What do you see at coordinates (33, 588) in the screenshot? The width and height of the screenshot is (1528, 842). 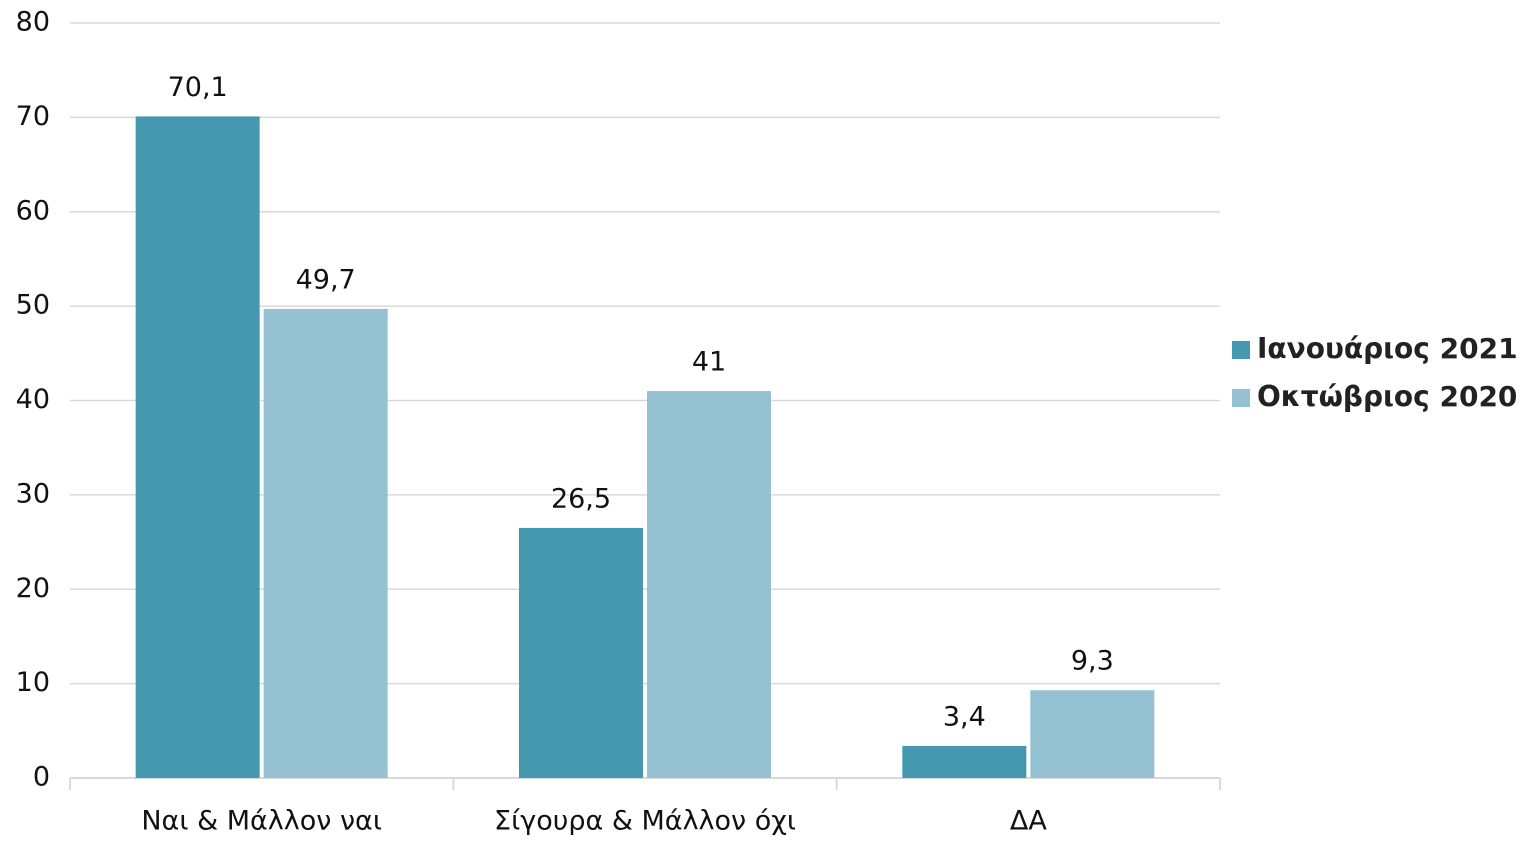 I see `y-tick-label: 20` at bounding box center [33, 588].